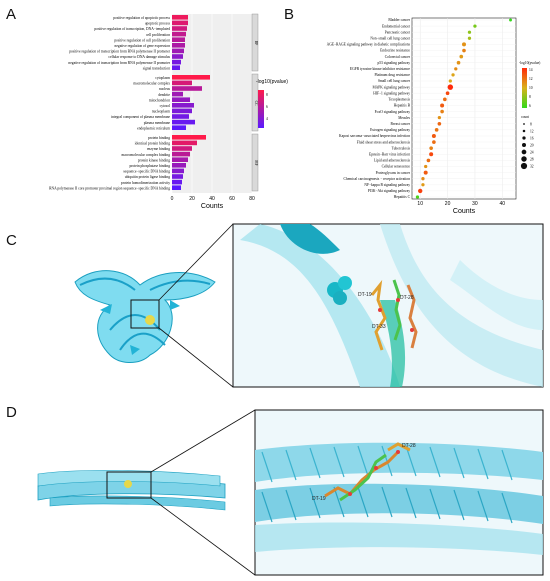  Describe the element at coordinates (531, 88) in the screenshot. I see `chart-b-color-ticks: 14 12 10 8 6` at that location.